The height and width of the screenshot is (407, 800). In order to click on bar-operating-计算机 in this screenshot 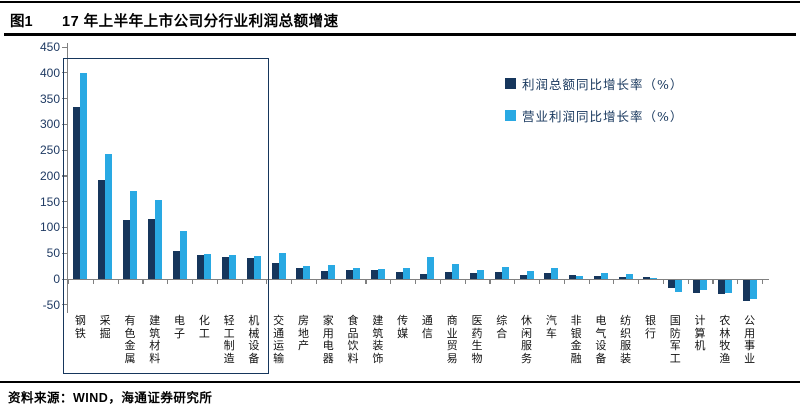, I will do `click(704, 285)`.